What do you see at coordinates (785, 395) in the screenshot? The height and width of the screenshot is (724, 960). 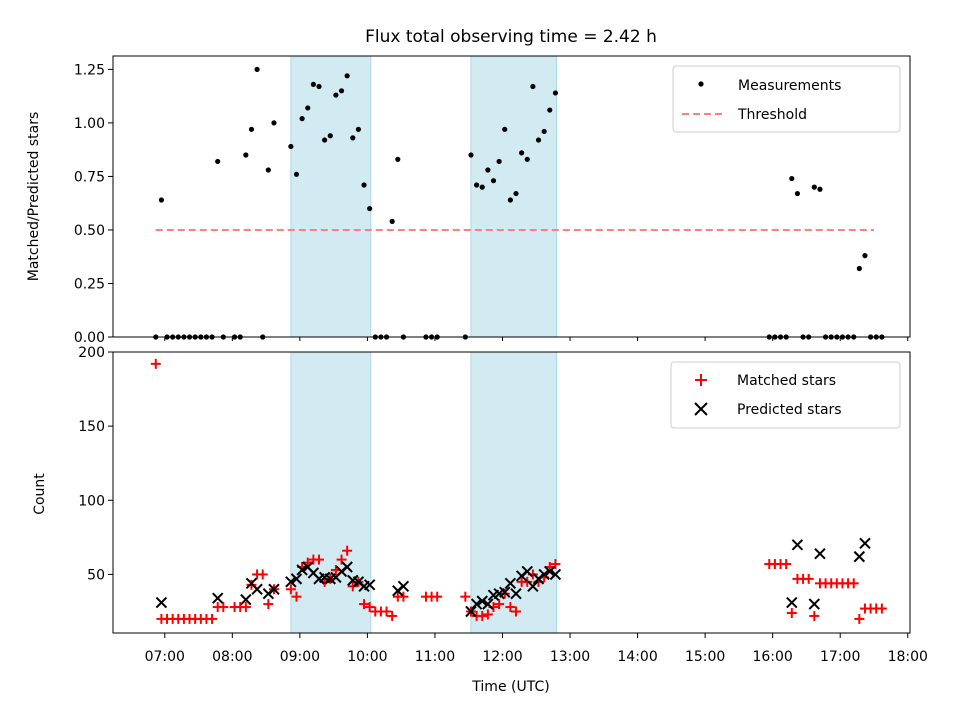 I see `bottom-legend: Matched stars Predicted stars` at bounding box center [785, 395].